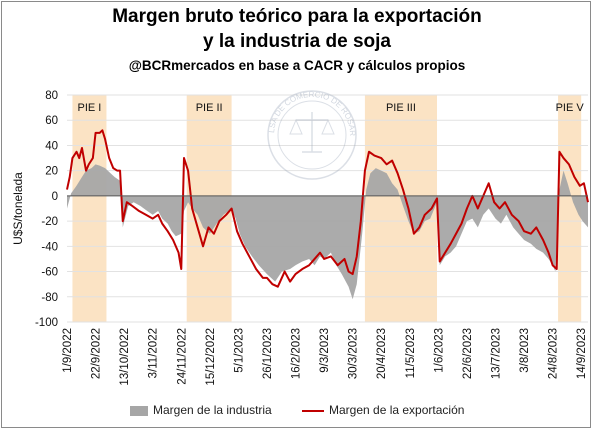 The height and width of the screenshot is (431, 594). What do you see at coordinates (49, 273) in the screenshot?
I see `y-tick-label: -60` at bounding box center [49, 273].